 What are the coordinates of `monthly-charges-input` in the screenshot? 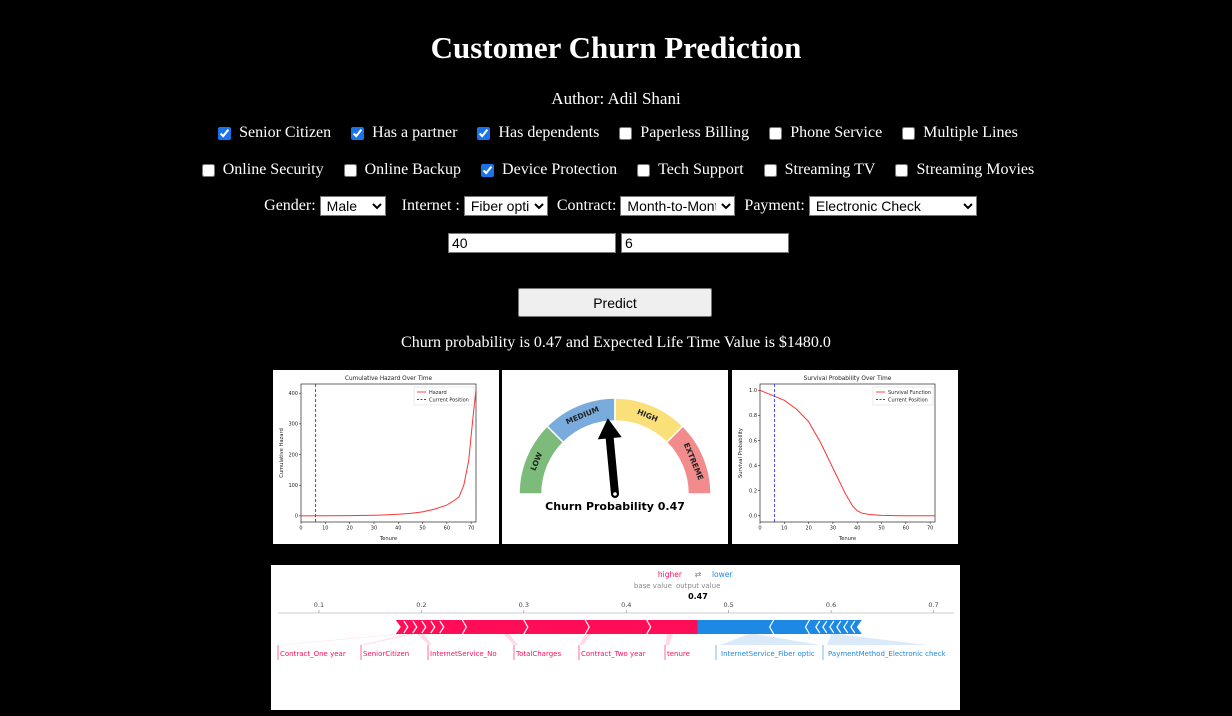 It's located at (532, 243).